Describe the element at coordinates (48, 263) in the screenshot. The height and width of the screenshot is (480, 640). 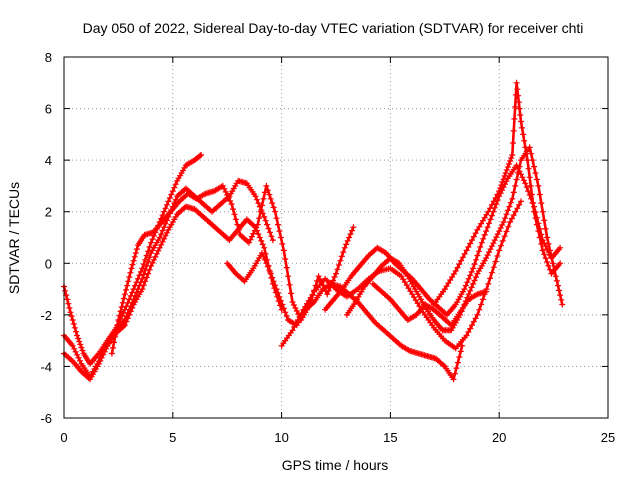
I see `y-tick-label: 0` at that location.